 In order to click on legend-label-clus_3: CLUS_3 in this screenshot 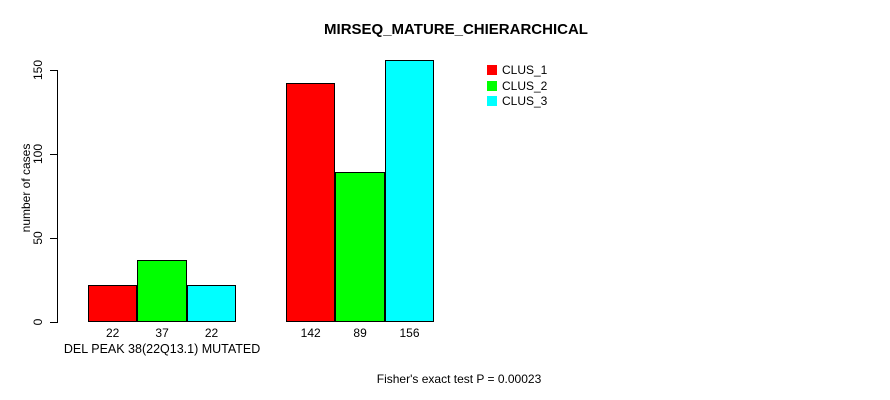, I will do `click(525, 101)`.